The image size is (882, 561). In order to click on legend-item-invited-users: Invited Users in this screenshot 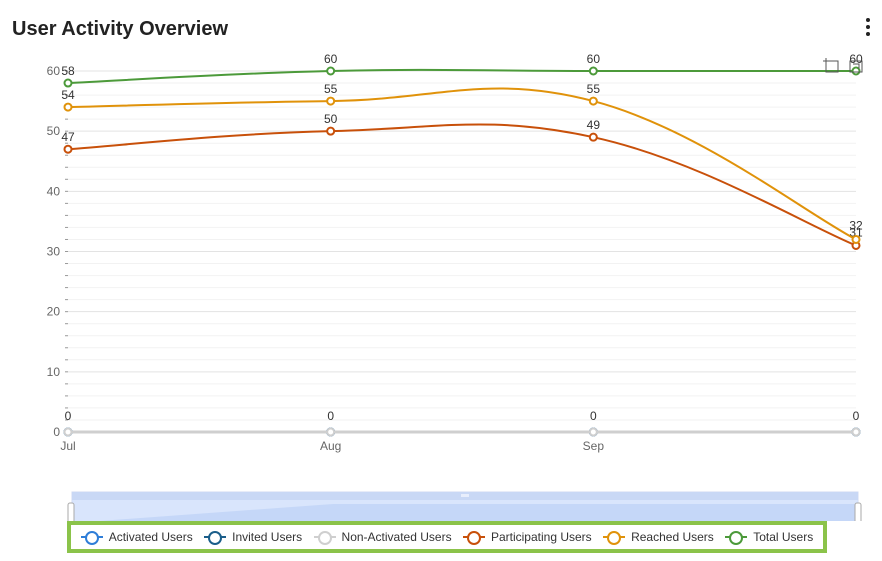, I will do `click(253, 537)`.